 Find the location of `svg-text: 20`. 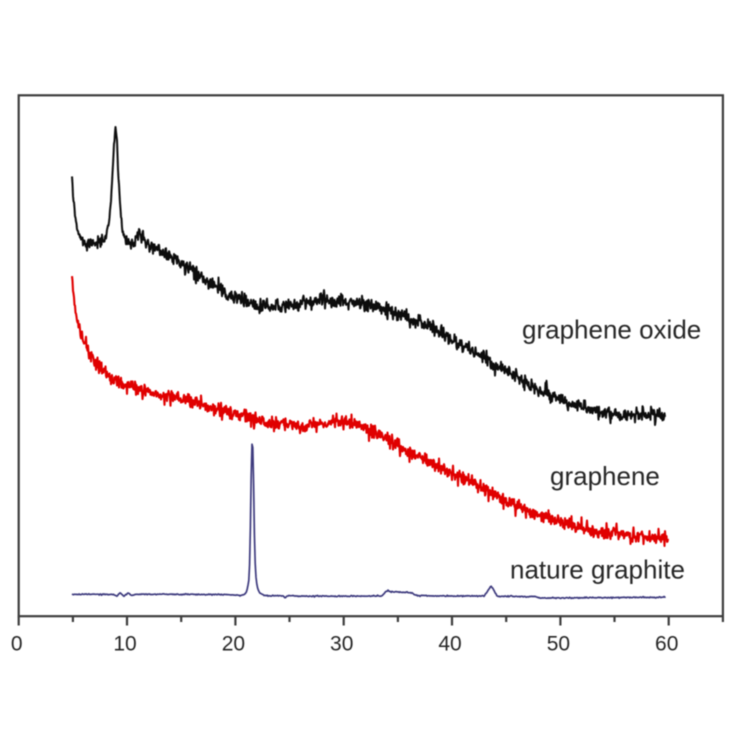

svg-text: 20 is located at coordinates (233, 644).